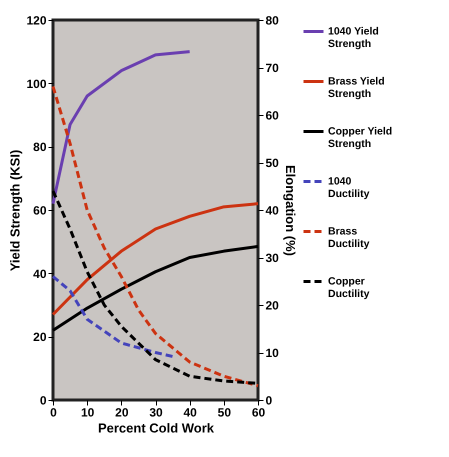 The height and width of the screenshot is (457, 449). I want to click on x-tick-label: 50, so click(225, 413).